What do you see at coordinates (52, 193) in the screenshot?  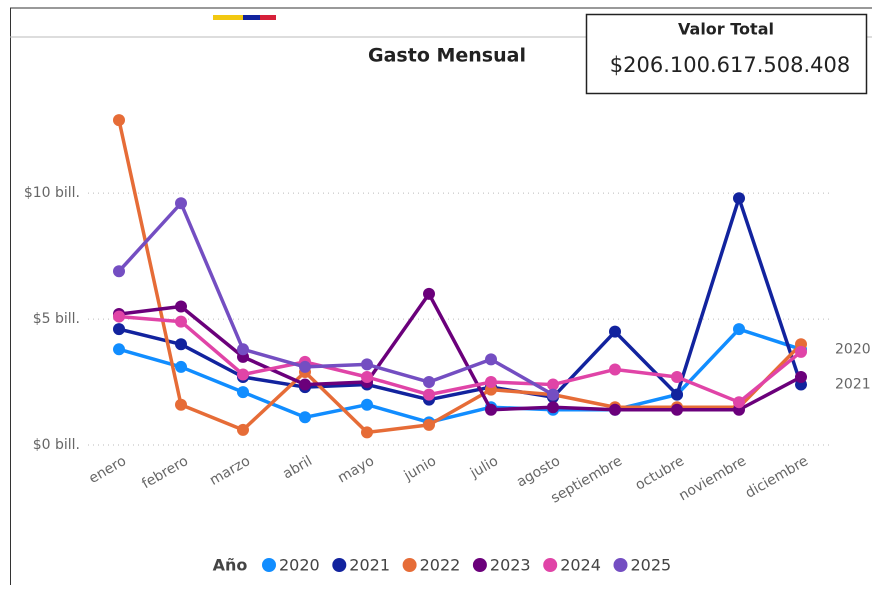 I see `y-tick-label: $10 bill.` at bounding box center [52, 193].